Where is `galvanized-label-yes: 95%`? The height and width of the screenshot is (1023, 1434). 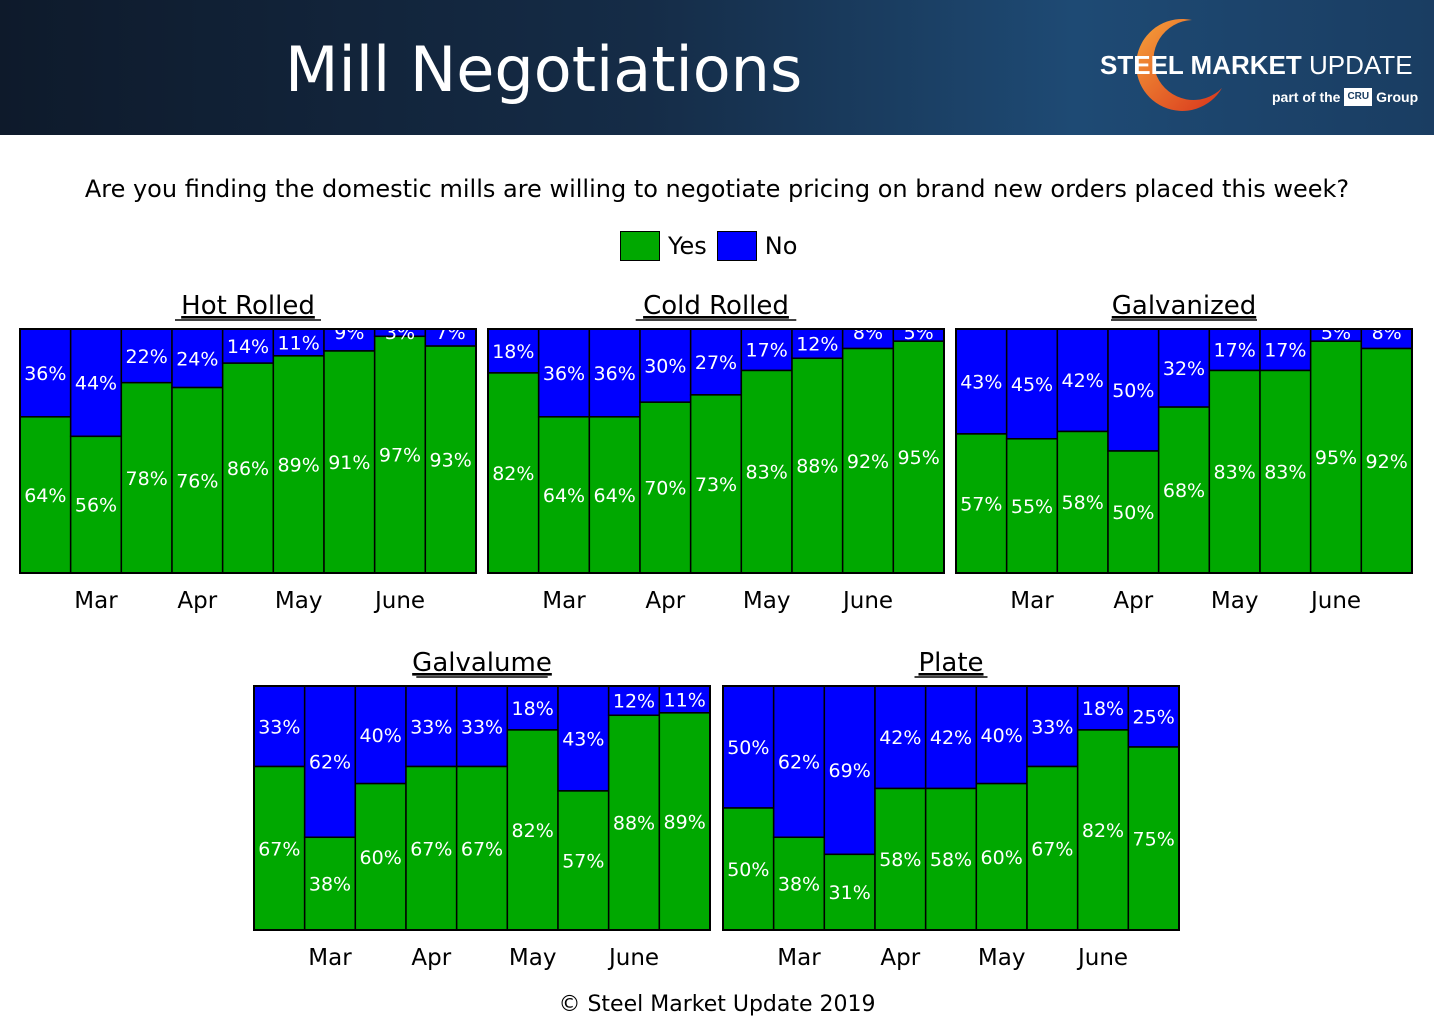
galvanized-label-yes: 95% is located at coordinates (1336, 458).